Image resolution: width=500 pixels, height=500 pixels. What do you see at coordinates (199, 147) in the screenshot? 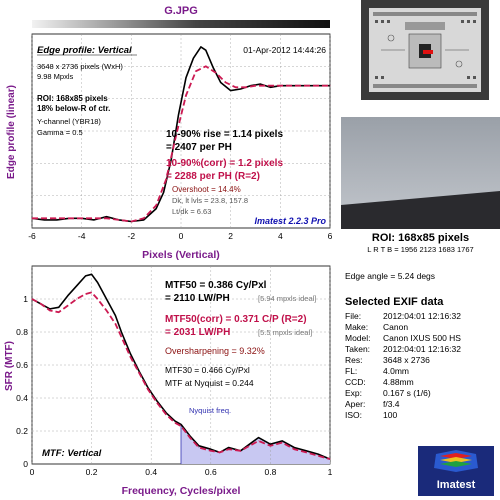
I see `rise-text-1b: = 2407 per PH` at bounding box center [199, 147].